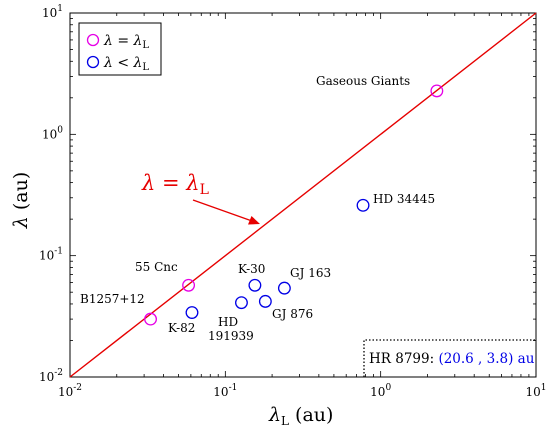 Image resolution: width=550 pixels, height=437 pixels. What do you see at coordinates (170, 183) in the screenshot?
I see `line-annotation-eq: =` at bounding box center [170, 183].